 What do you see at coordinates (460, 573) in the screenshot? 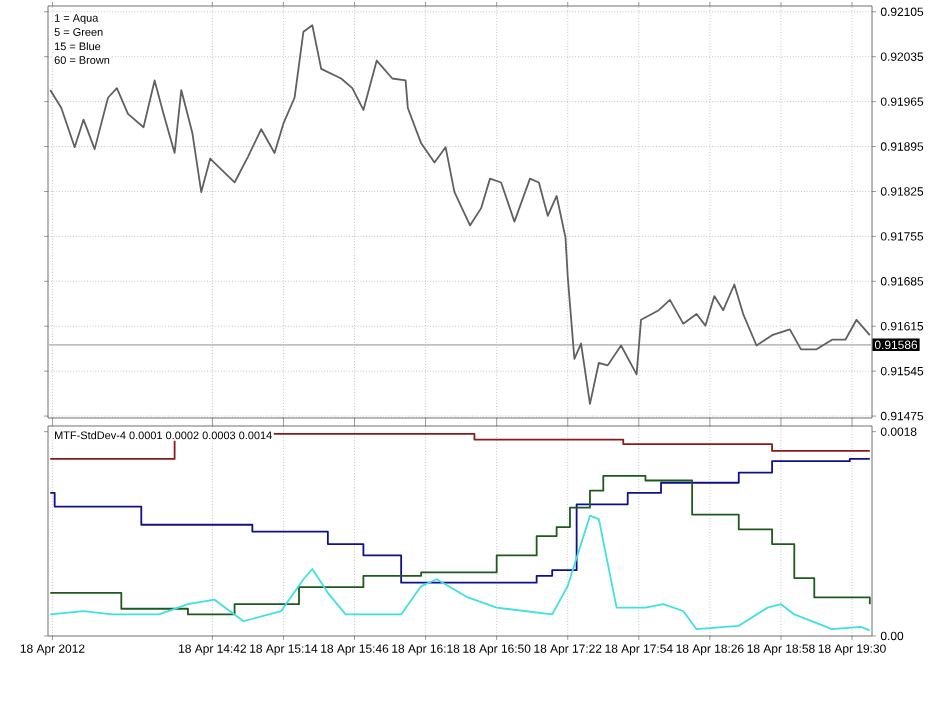
I see `line-series` at bounding box center [460, 573].